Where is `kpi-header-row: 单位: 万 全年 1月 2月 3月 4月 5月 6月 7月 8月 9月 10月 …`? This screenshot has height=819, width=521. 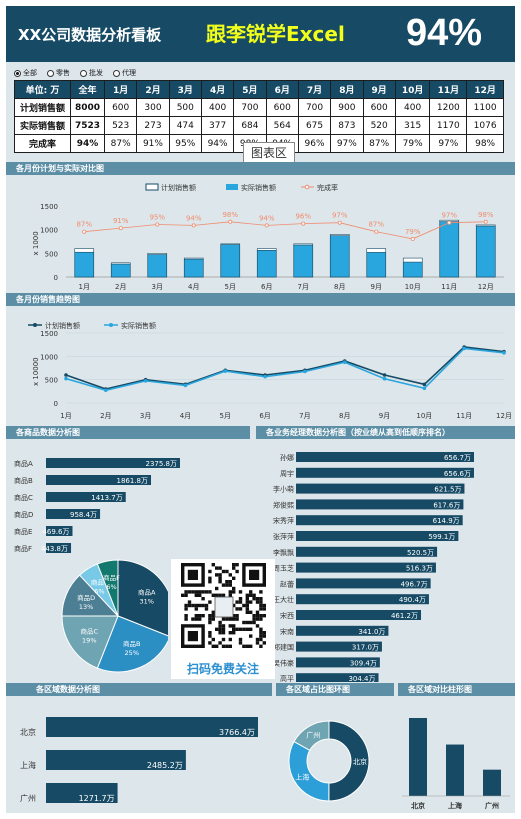 kpi-header-row: 单位: 万 全年 1月 2月 3月 4月 5月 6月 7月 8月 9月 10月 … is located at coordinates (259, 89).